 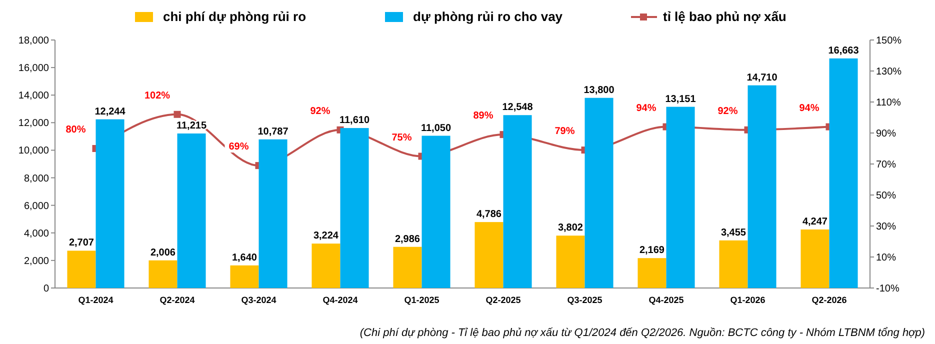 I want to click on x-tick-label: Q4-2025, so click(x=666, y=300).